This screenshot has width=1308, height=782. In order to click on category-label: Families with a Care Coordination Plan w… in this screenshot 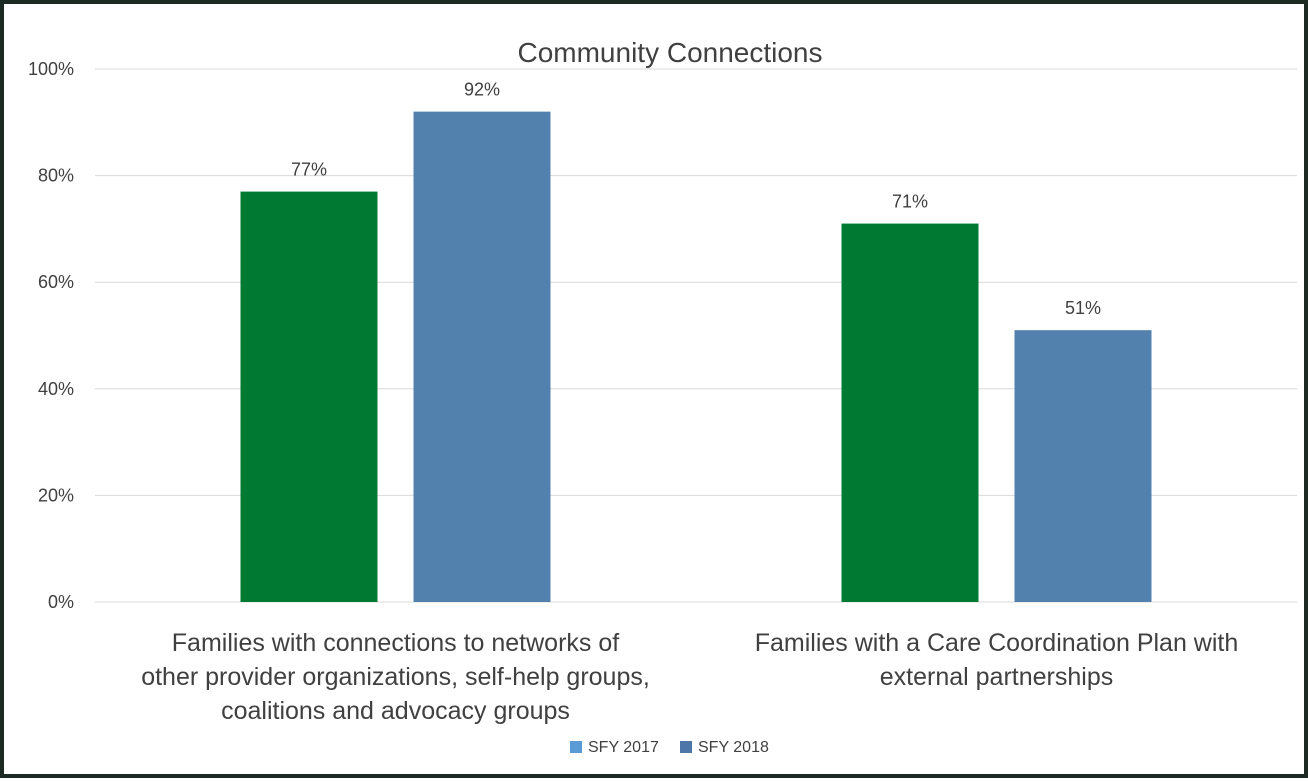, I will do `click(997, 643)`.